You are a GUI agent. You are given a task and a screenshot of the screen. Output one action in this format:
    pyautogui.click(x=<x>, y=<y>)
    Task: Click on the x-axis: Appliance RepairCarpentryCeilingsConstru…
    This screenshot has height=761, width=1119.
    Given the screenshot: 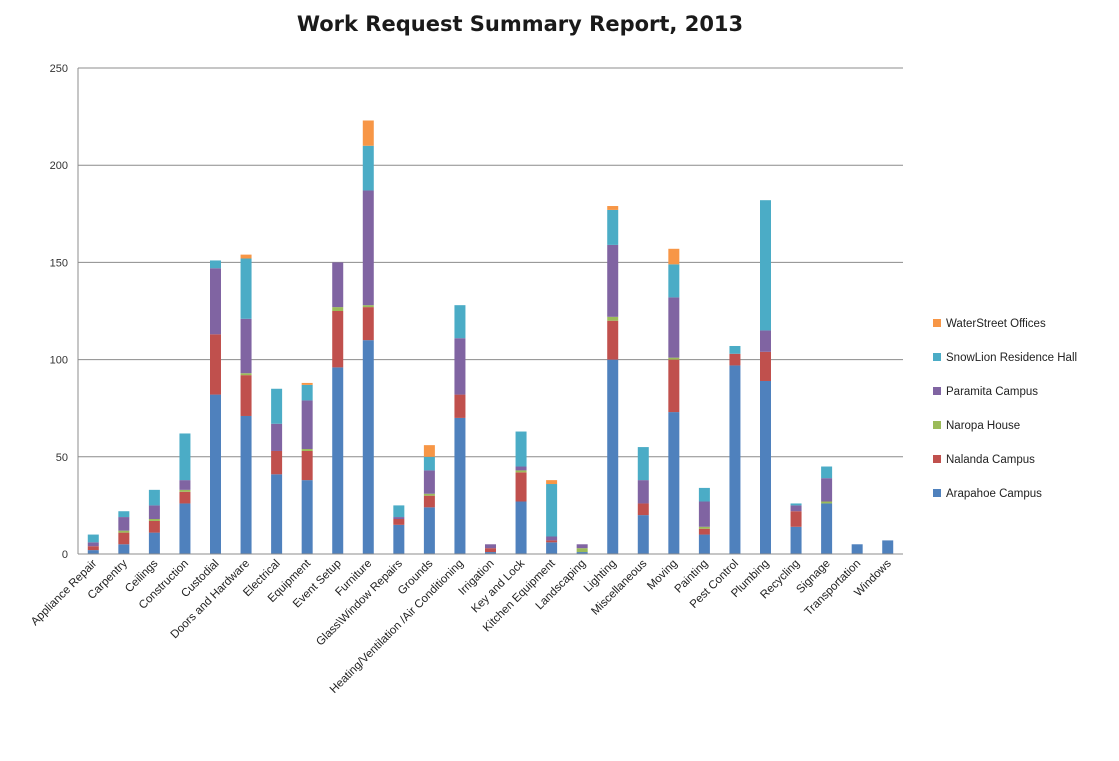 What is the action you would take?
    pyautogui.click(x=466, y=624)
    